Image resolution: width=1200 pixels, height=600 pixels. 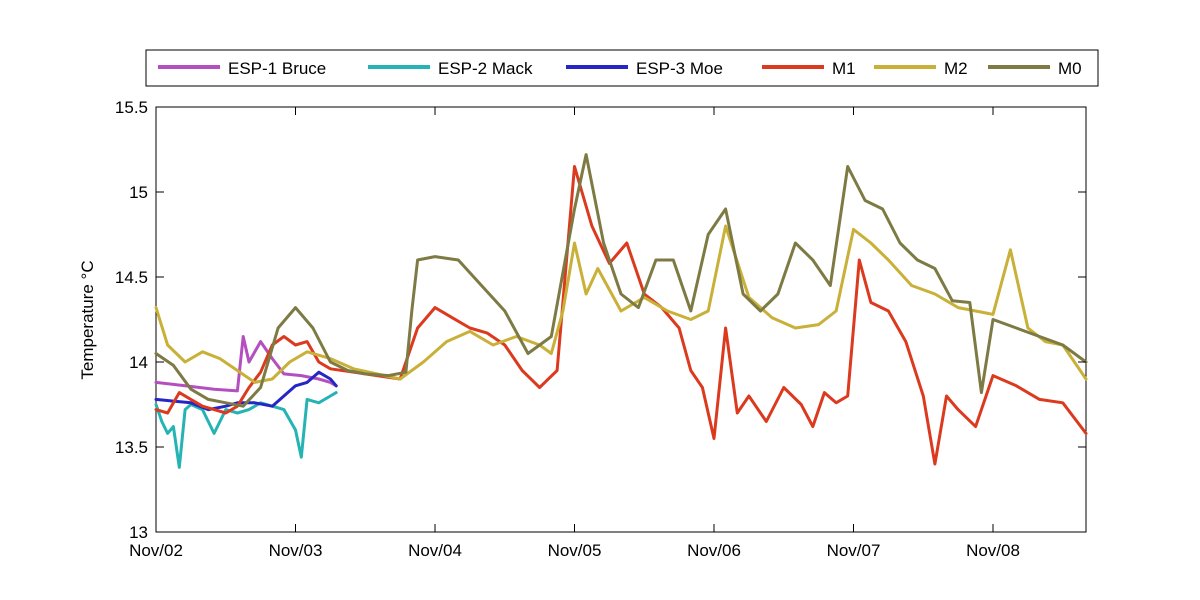 I want to click on legend: ESP-1 Bruce ESP-2 Mack ESP-3 Moe M1 M2 M0, so click(x=622, y=68).